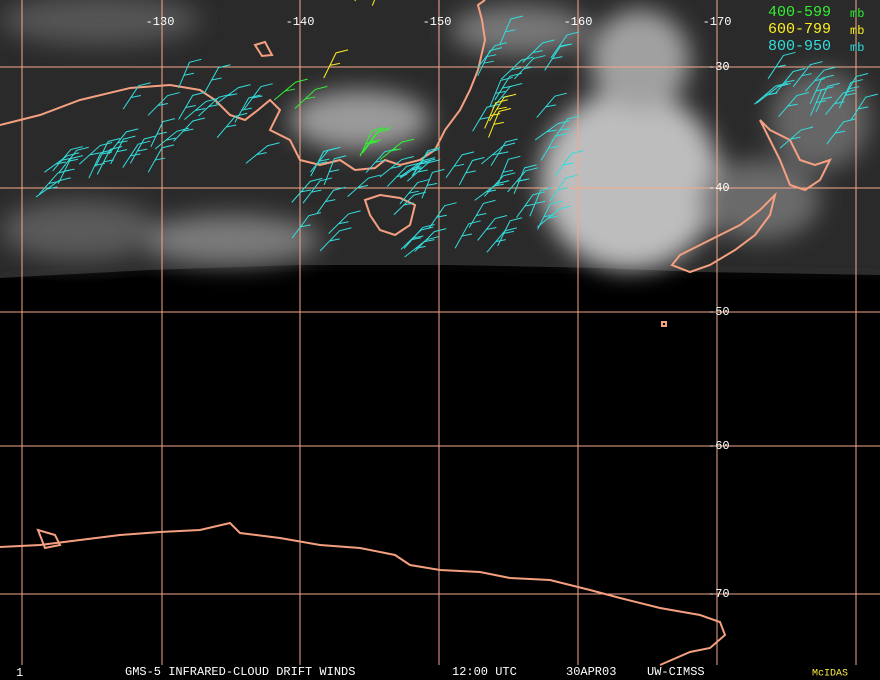  What do you see at coordinates (300, 22) in the screenshot?
I see `longitude-label: -140` at bounding box center [300, 22].